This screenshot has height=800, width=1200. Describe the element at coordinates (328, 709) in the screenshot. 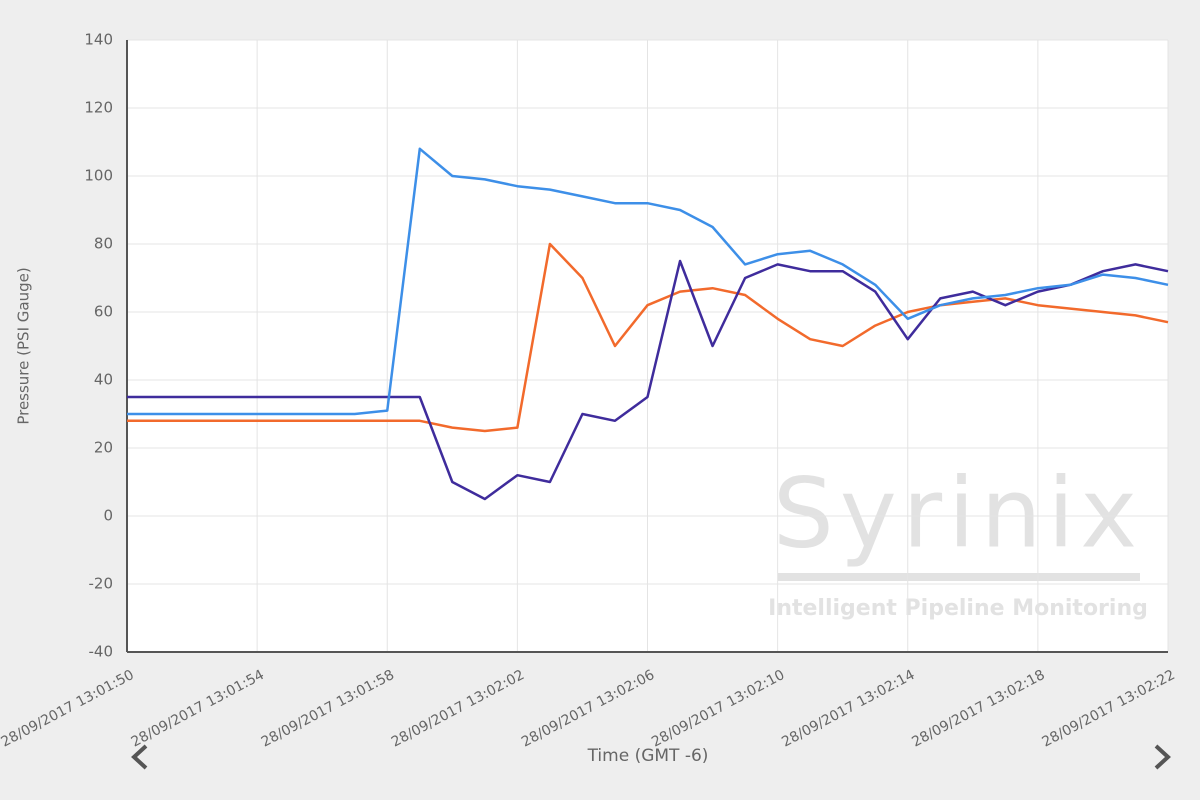

I see `x-tick-label: 28/09/2017 13:01:58` at that location.